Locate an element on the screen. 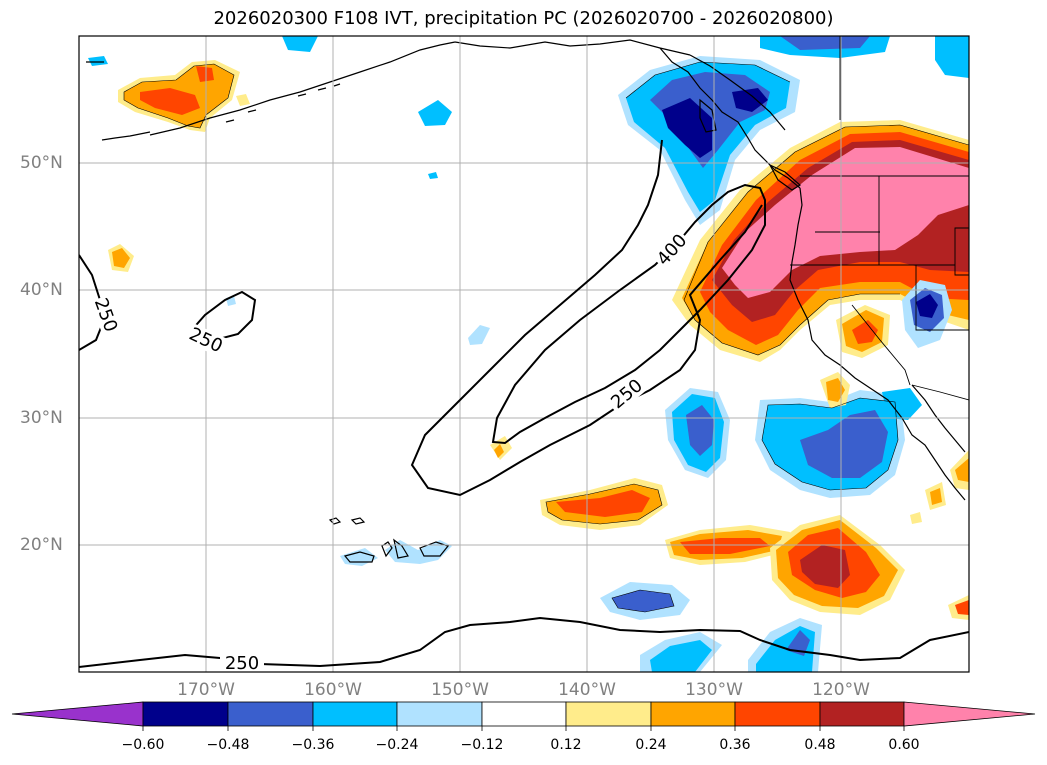 The image size is (1047, 765). colorbar-ticks is located at coordinates (523, 728).